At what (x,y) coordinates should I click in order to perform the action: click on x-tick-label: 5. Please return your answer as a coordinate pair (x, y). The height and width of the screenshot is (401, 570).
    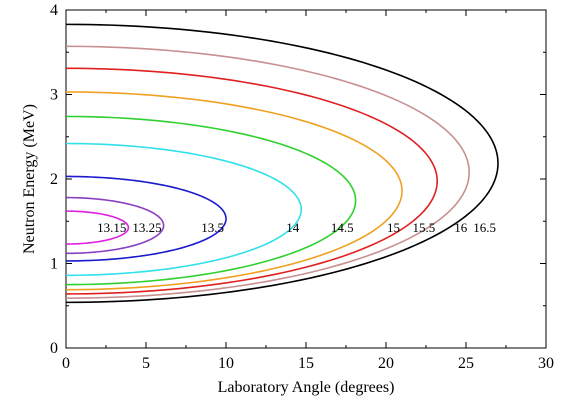
    Looking at the image, I should click on (146, 363).